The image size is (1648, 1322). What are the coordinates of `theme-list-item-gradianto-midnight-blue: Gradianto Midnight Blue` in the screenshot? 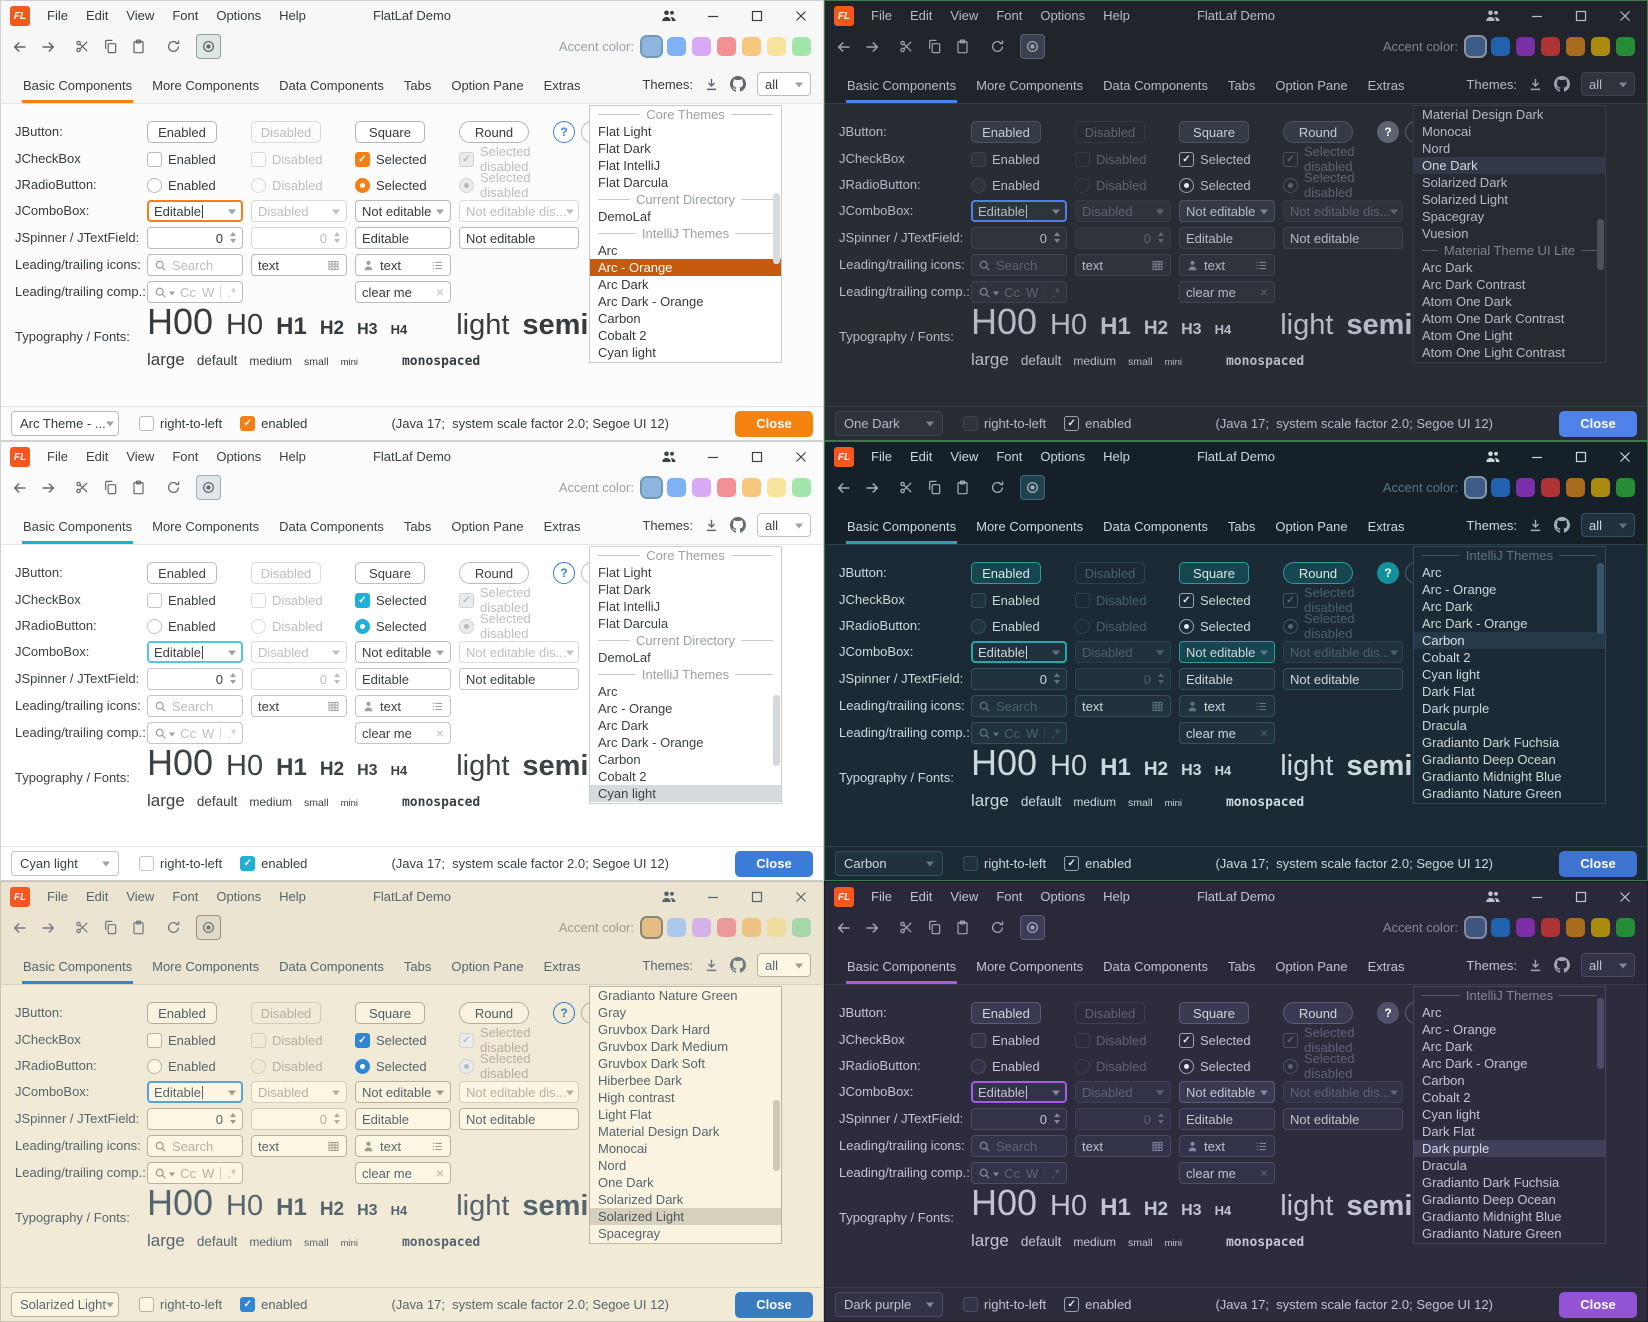 It's located at (1492, 1216).